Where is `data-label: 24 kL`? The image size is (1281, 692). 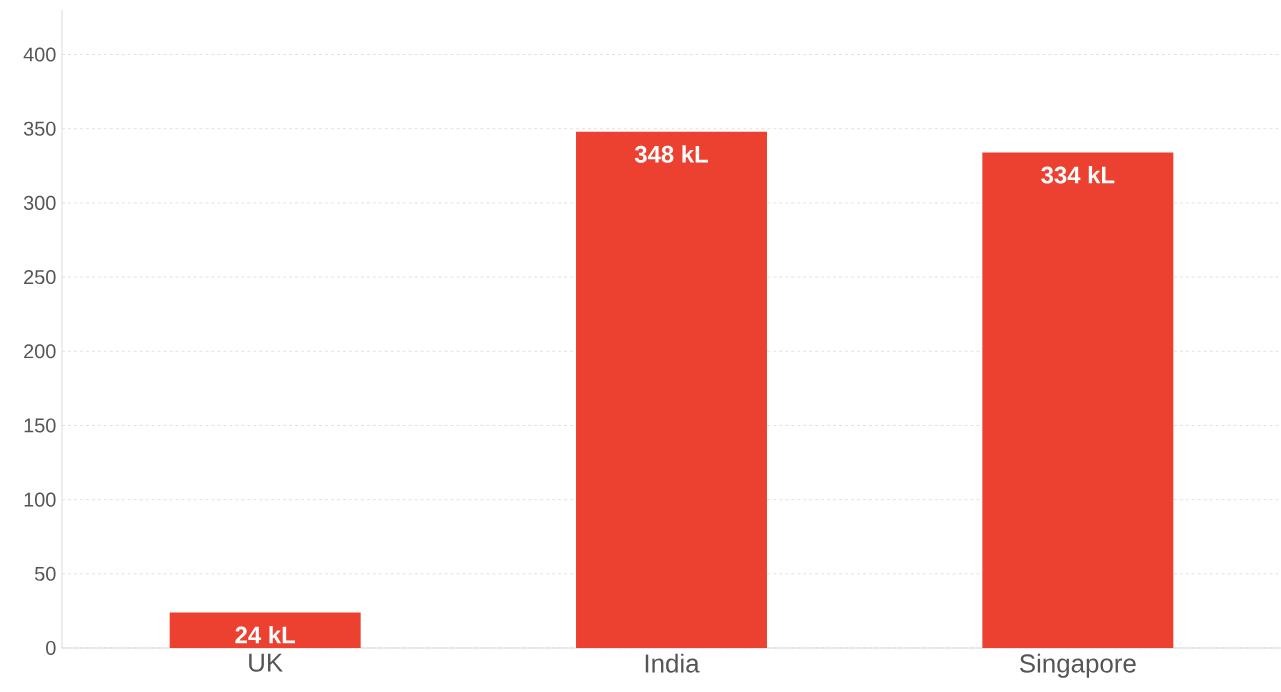 data-label: 24 kL is located at coordinates (265, 634).